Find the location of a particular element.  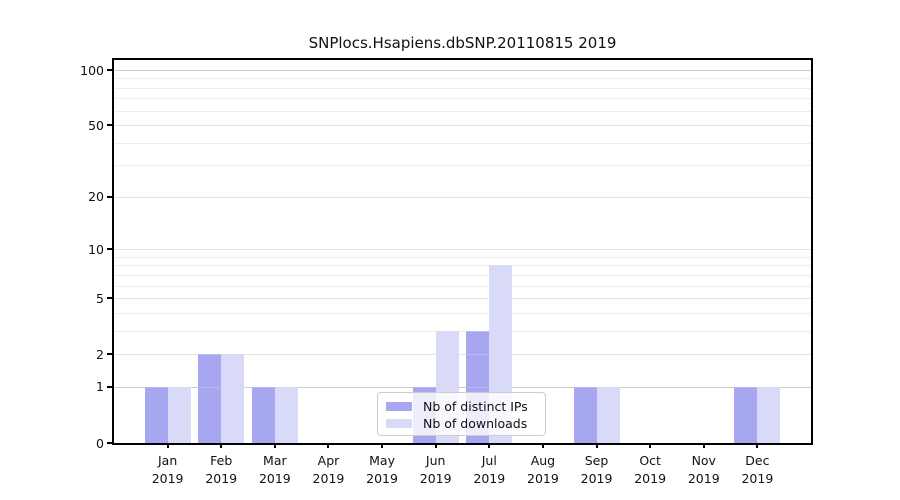

legend-entry-distinct-ips: Nb of distinct IPs is located at coordinates (465, 406).